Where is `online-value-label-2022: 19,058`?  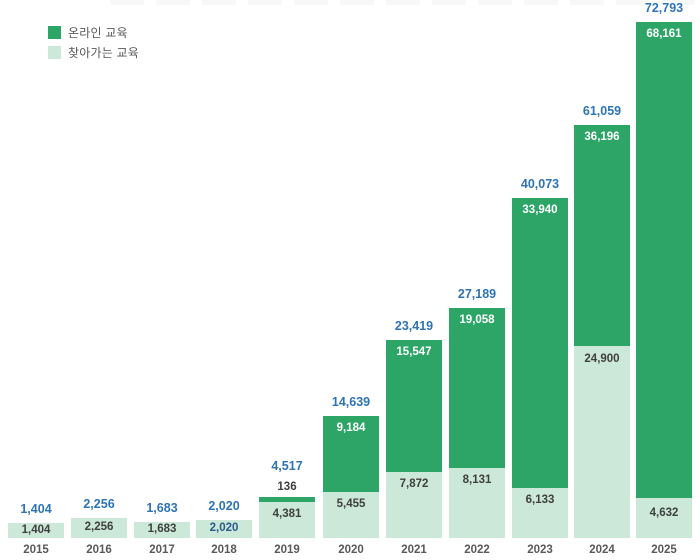 online-value-label-2022: 19,058 is located at coordinates (477, 320).